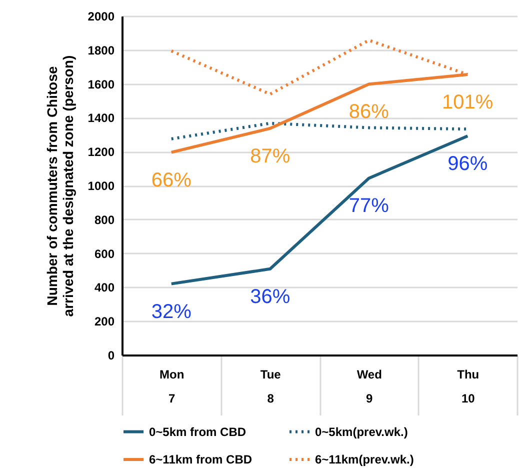 This screenshot has width=519, height=475. What do you see at coordinates (468, 102) in the screenshot?
I see `annotation: 101%` at bounding box center [468, 102].